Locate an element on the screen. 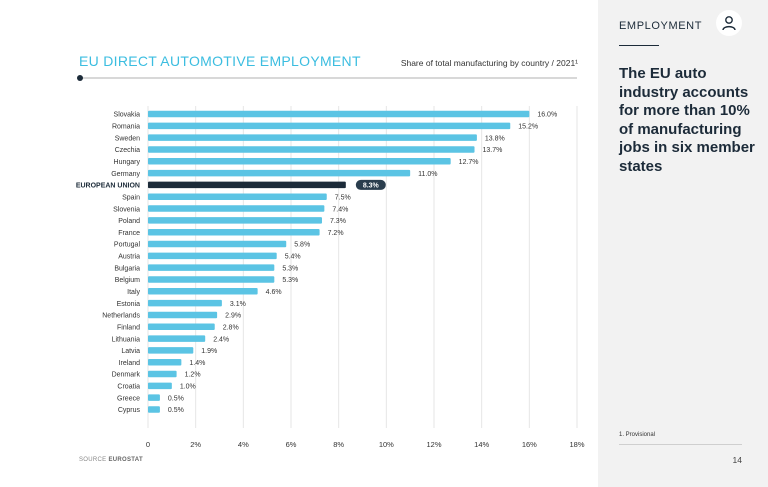 This screenshot has height=487, width=768. data-label: 2.9% is located at coordinates (233, 316).